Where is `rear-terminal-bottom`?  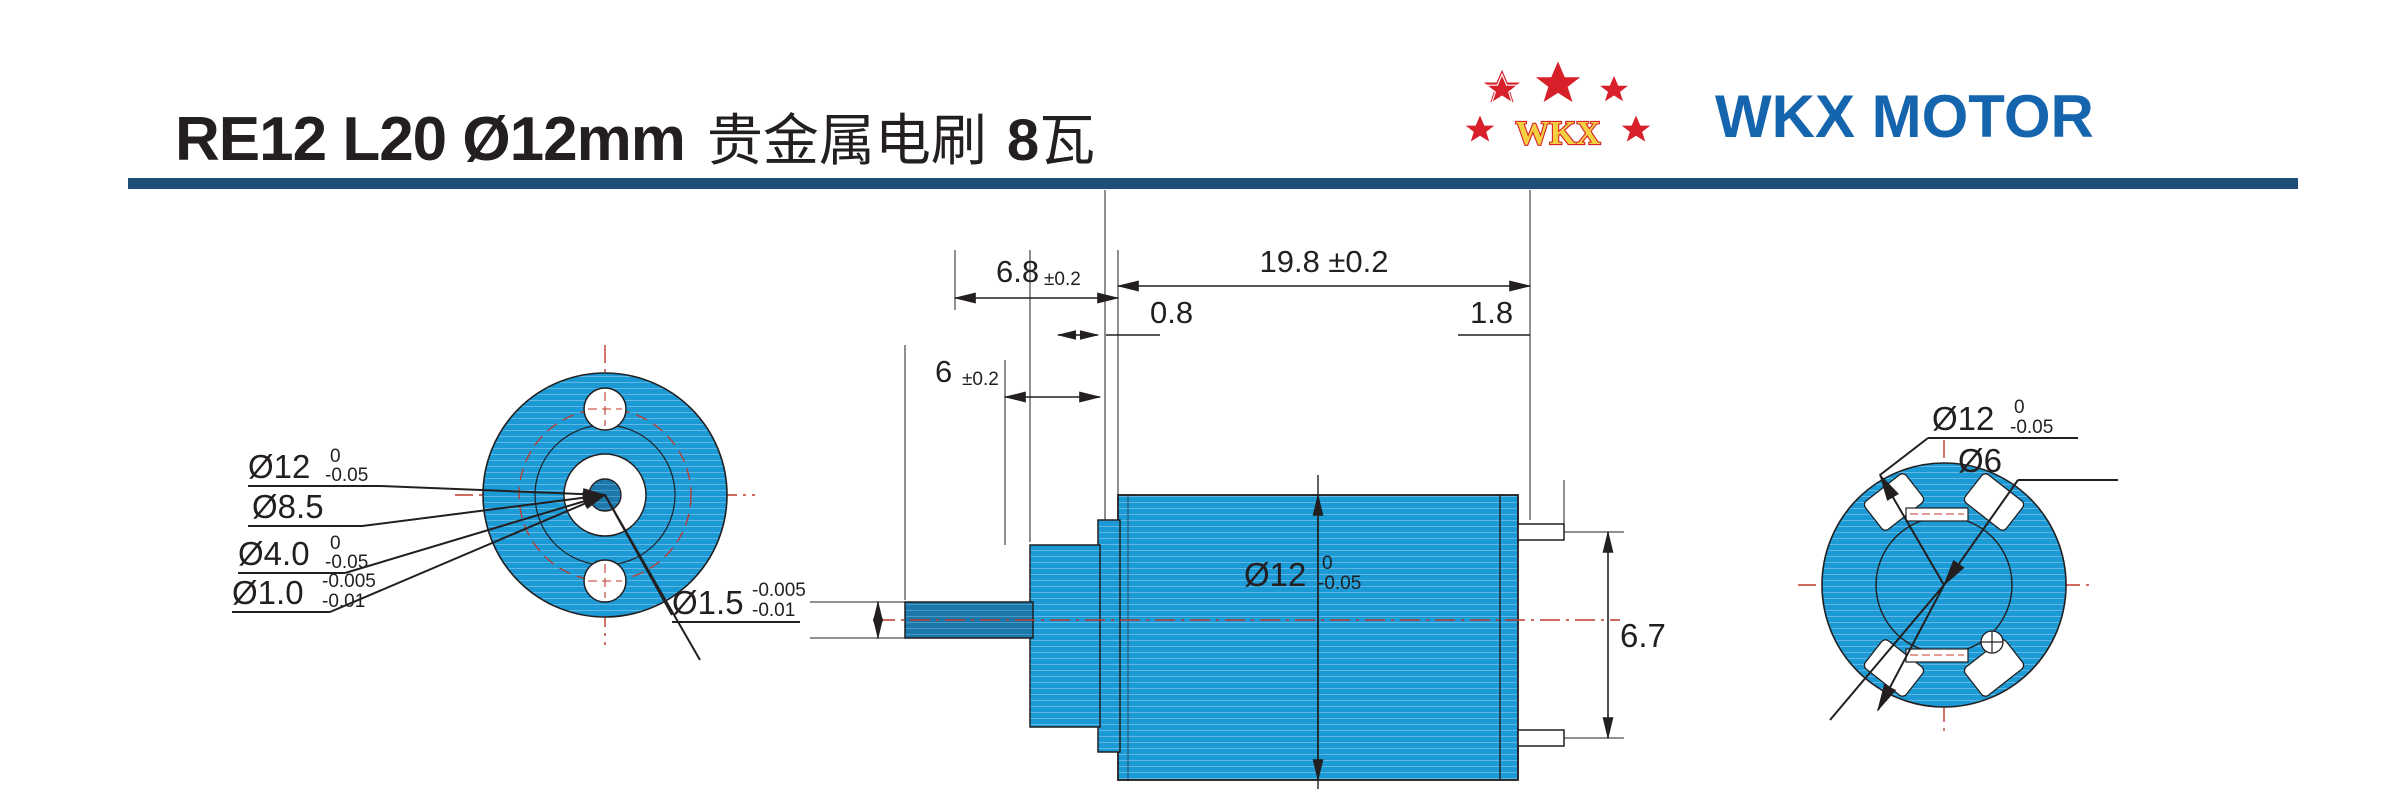 rear-terminal-bottom is located at coordinates (1541, 738).